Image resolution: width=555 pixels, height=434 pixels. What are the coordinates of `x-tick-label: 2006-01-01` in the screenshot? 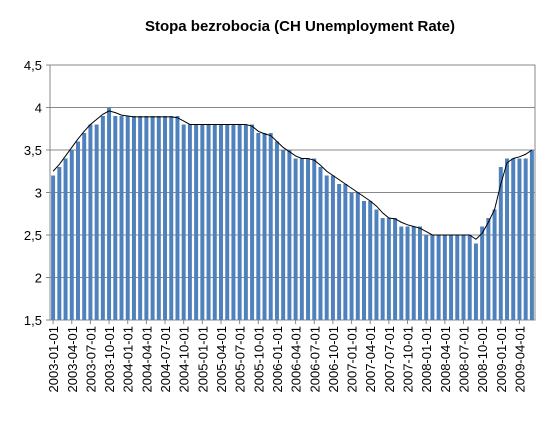 It's located at (277, 359).